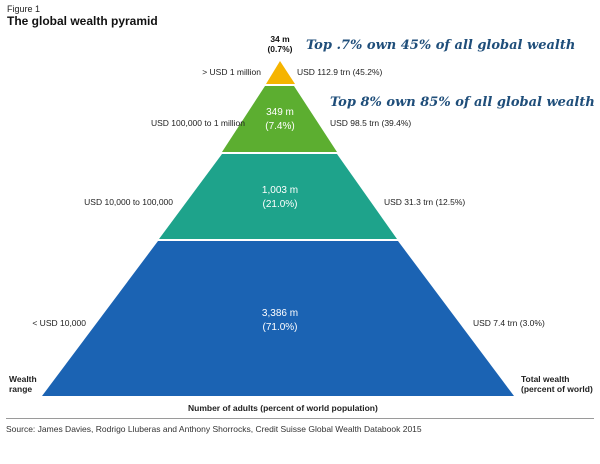 The width and height of the screenshot is (600, 464). I want to click on range-top: > USD 1 million, so click(231, 72).